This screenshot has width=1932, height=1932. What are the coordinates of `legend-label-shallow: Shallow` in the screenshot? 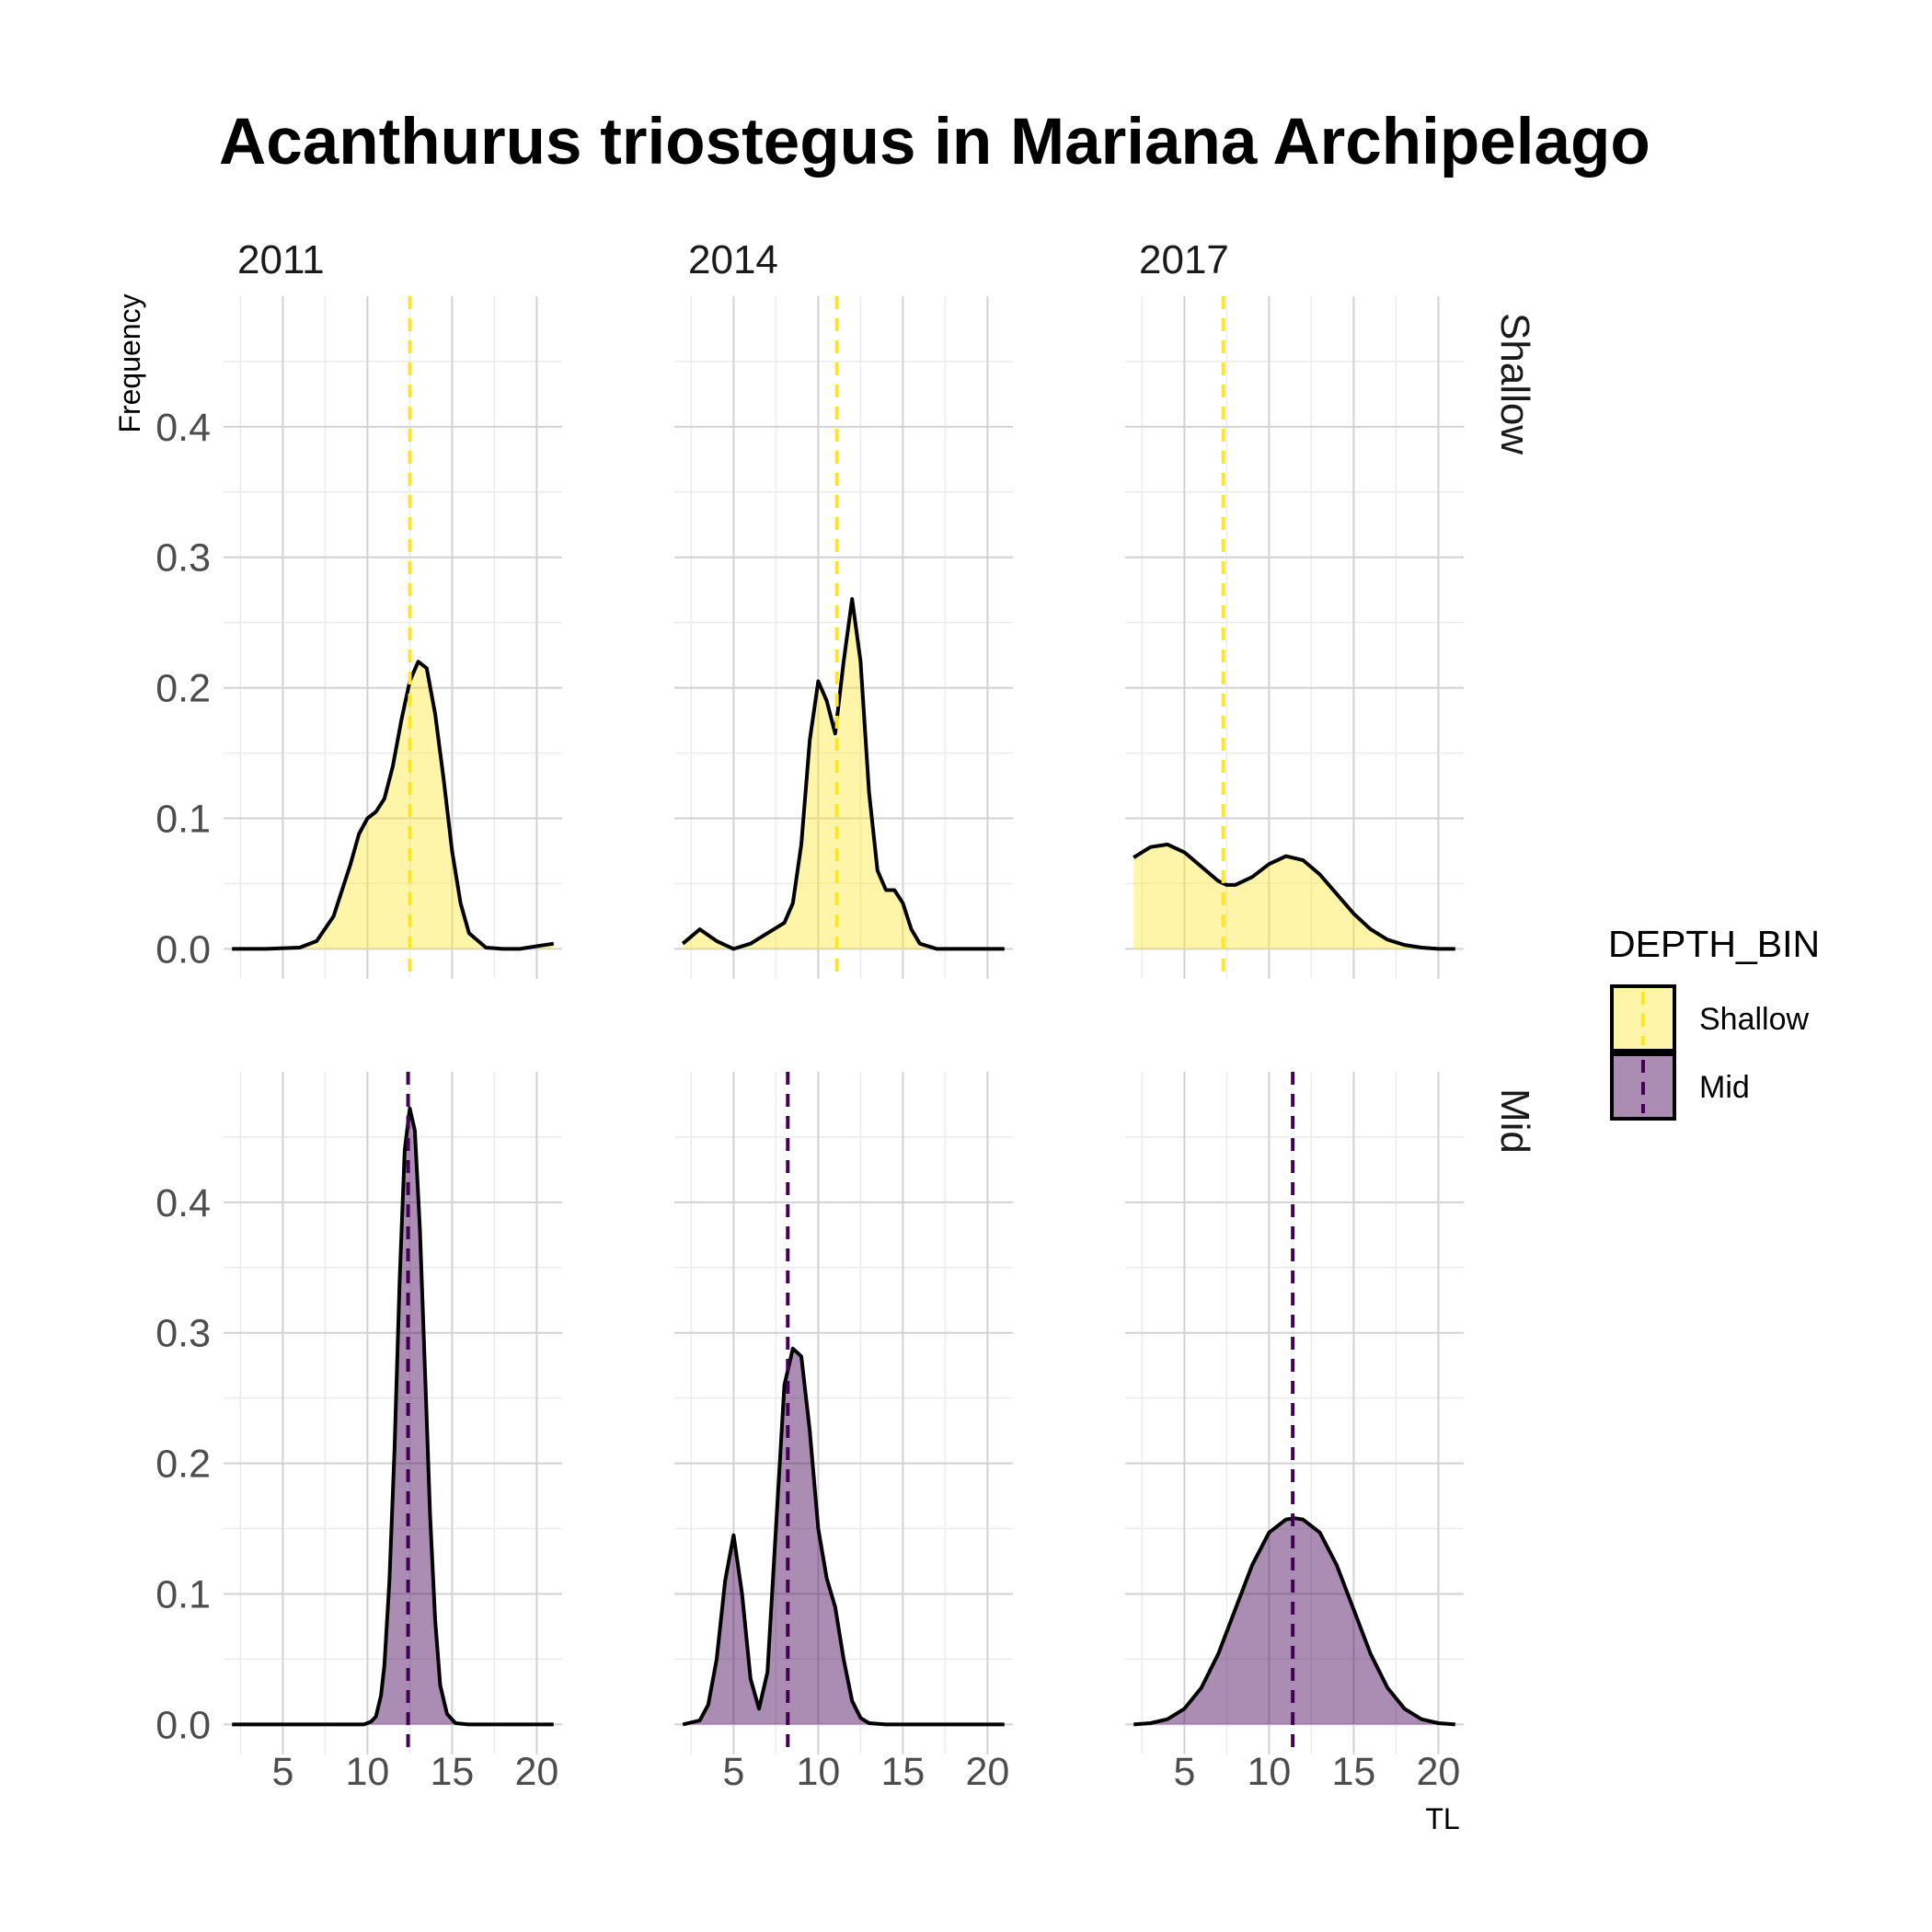 It's located at (1754, 1020).